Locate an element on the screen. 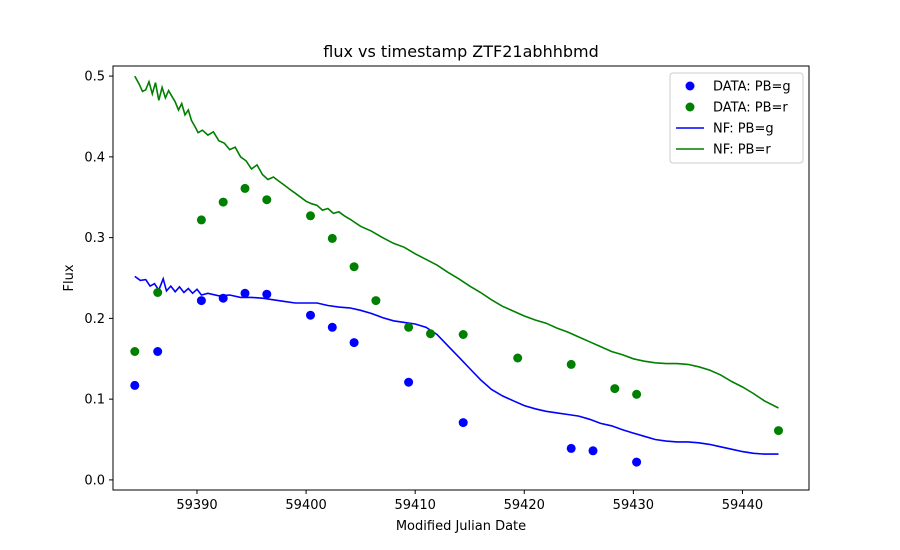  x-tick-label: 59390 is located at coordinates (196, 505).